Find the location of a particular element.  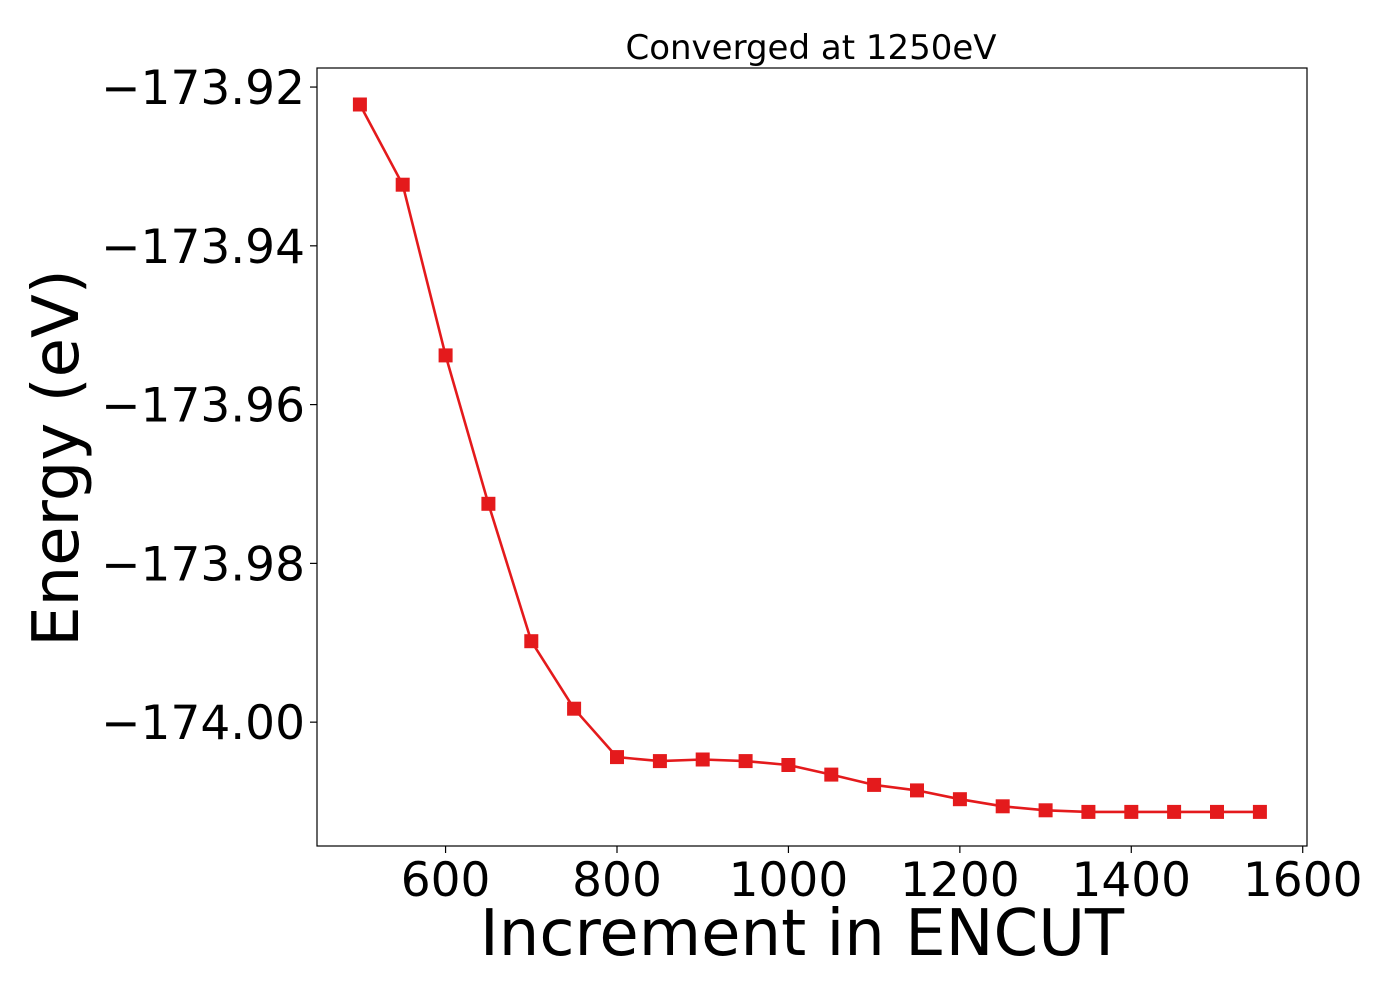

y-tick-label: −174.00 is located at coordinates (203, 723).